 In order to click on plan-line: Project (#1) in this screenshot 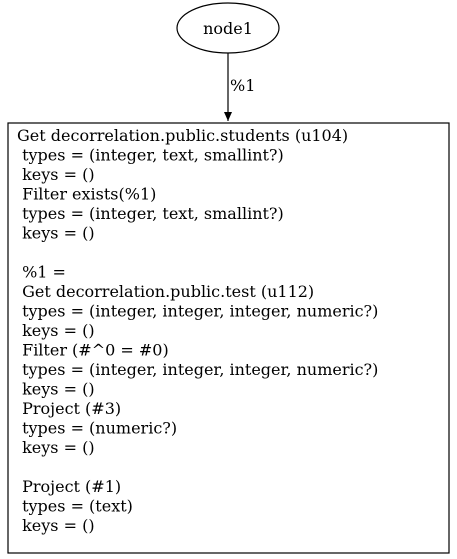, I will do `click(69, 486)`.